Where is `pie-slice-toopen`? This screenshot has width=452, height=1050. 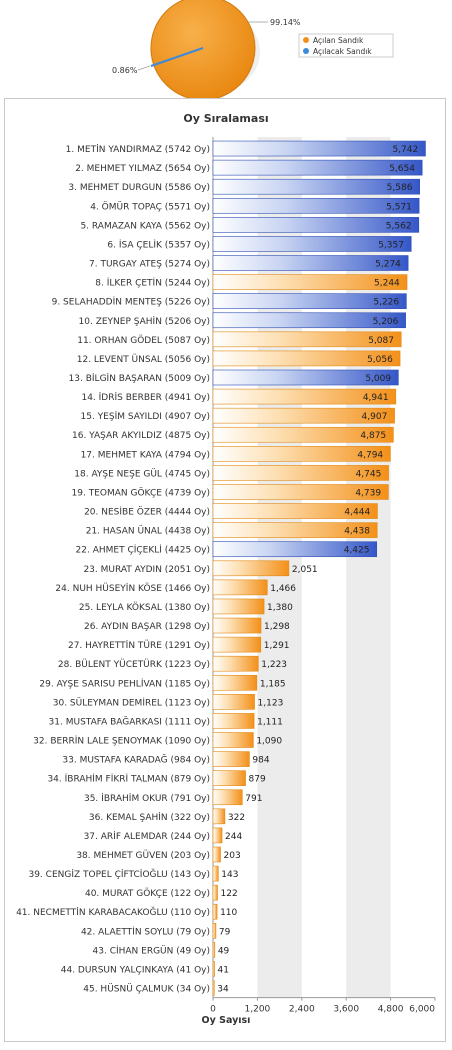 pie-slice-toopen is located at coordinates (177, 57).